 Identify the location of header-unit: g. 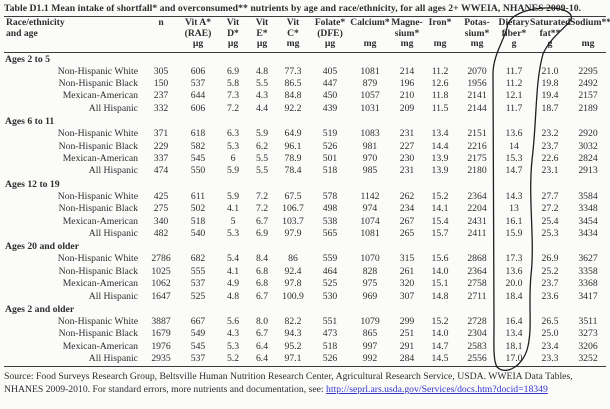
(514, 43).